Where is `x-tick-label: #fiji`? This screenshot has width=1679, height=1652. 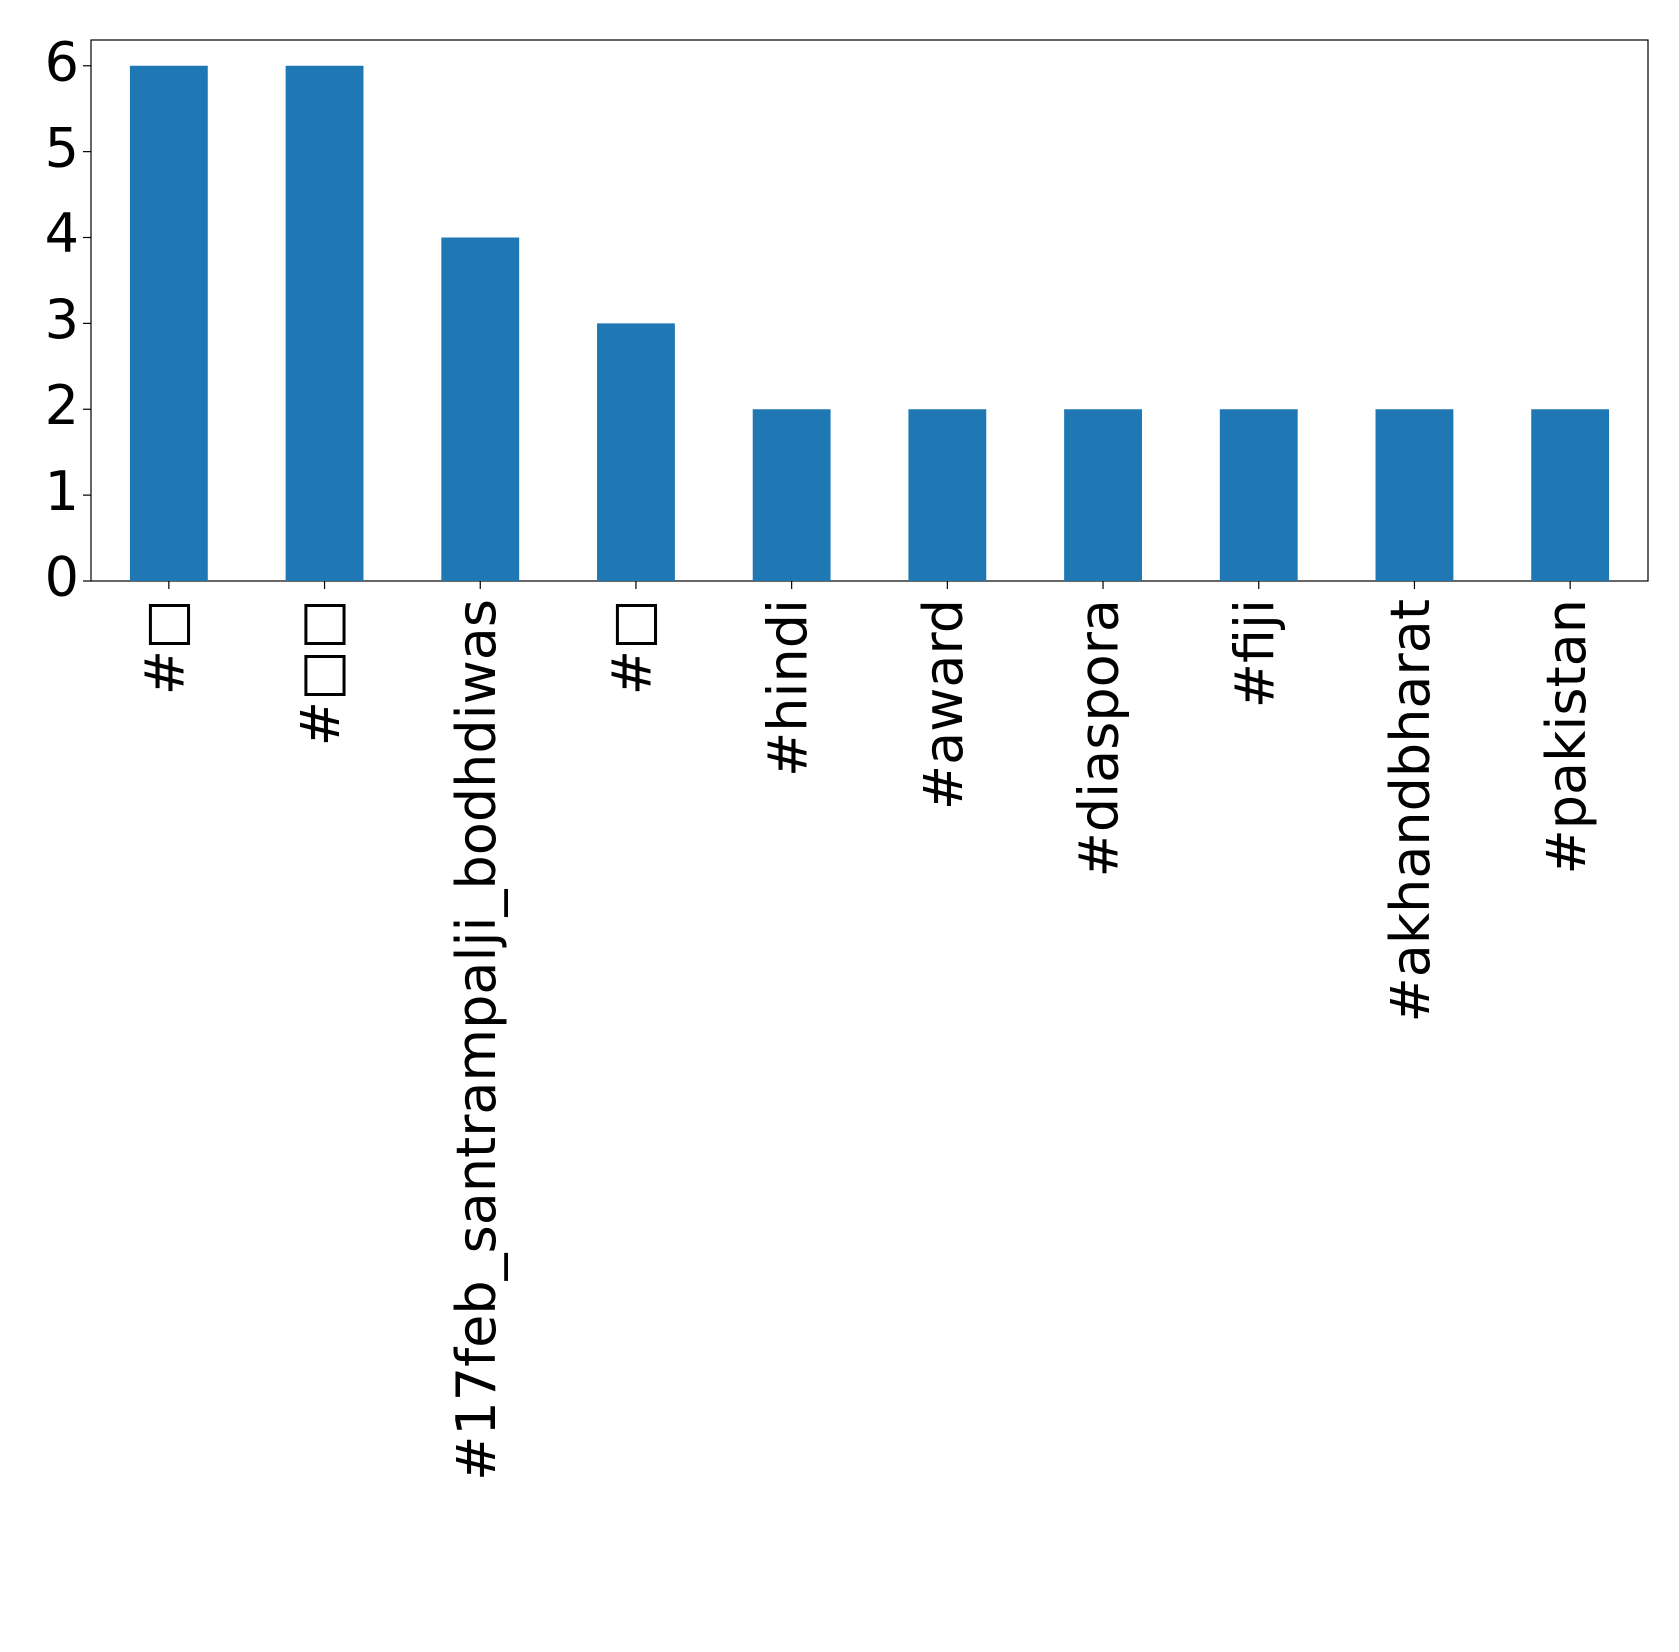
x-tick-label: #fiji is located at coordinates (1254, 653).